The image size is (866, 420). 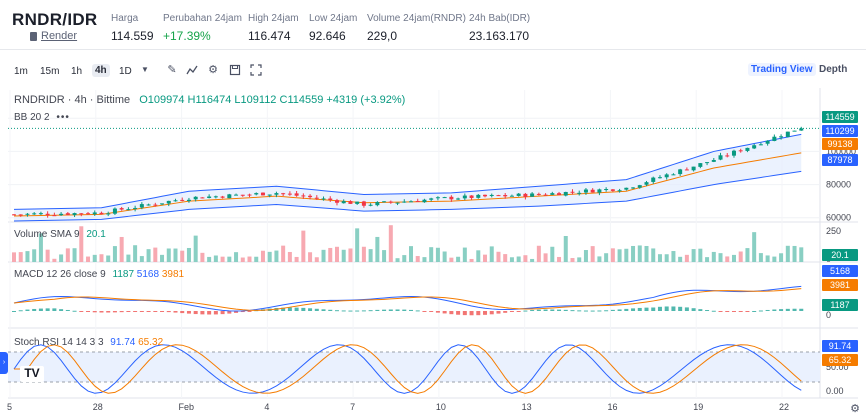 I want to click on gear-icon: ⚙, so click(x=213, y=70).